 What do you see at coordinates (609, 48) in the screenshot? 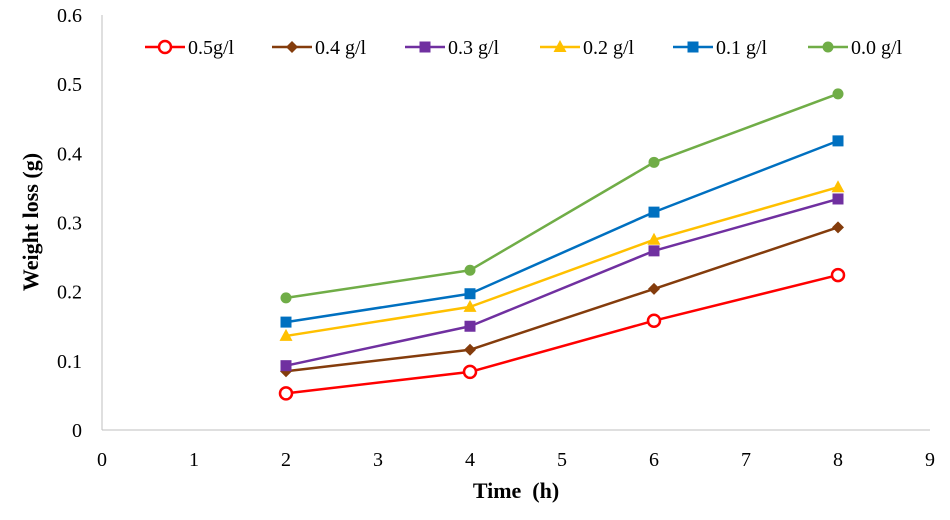
I see `legend-label: 0.2 g/l` at bounding box center [609, 48].